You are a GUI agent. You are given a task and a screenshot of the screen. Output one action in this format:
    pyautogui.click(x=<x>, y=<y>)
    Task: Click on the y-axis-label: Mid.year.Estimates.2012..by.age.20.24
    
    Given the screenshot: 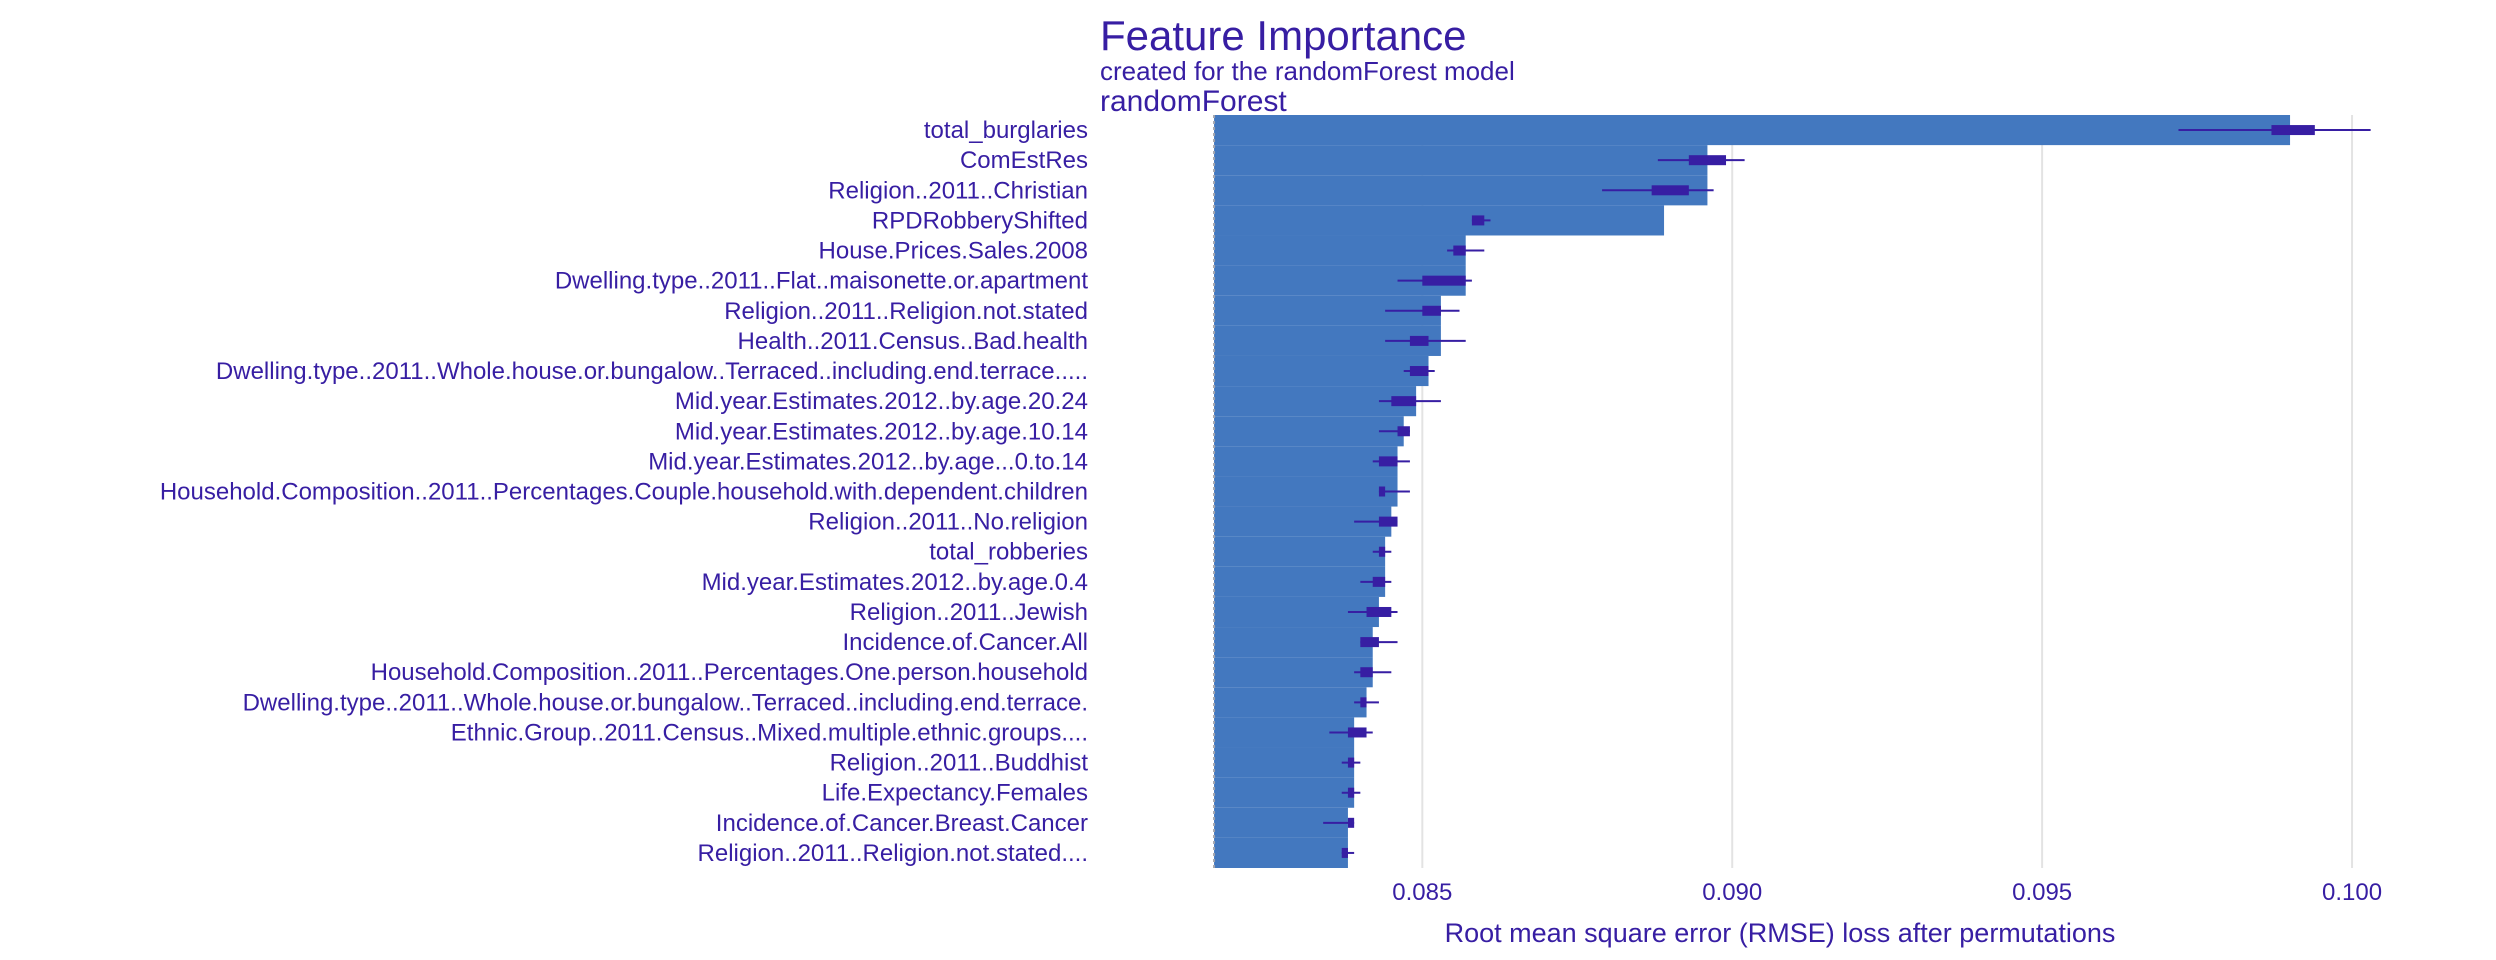 What is the action you would take?
    pyautogui.click(x=881, y=401)
    